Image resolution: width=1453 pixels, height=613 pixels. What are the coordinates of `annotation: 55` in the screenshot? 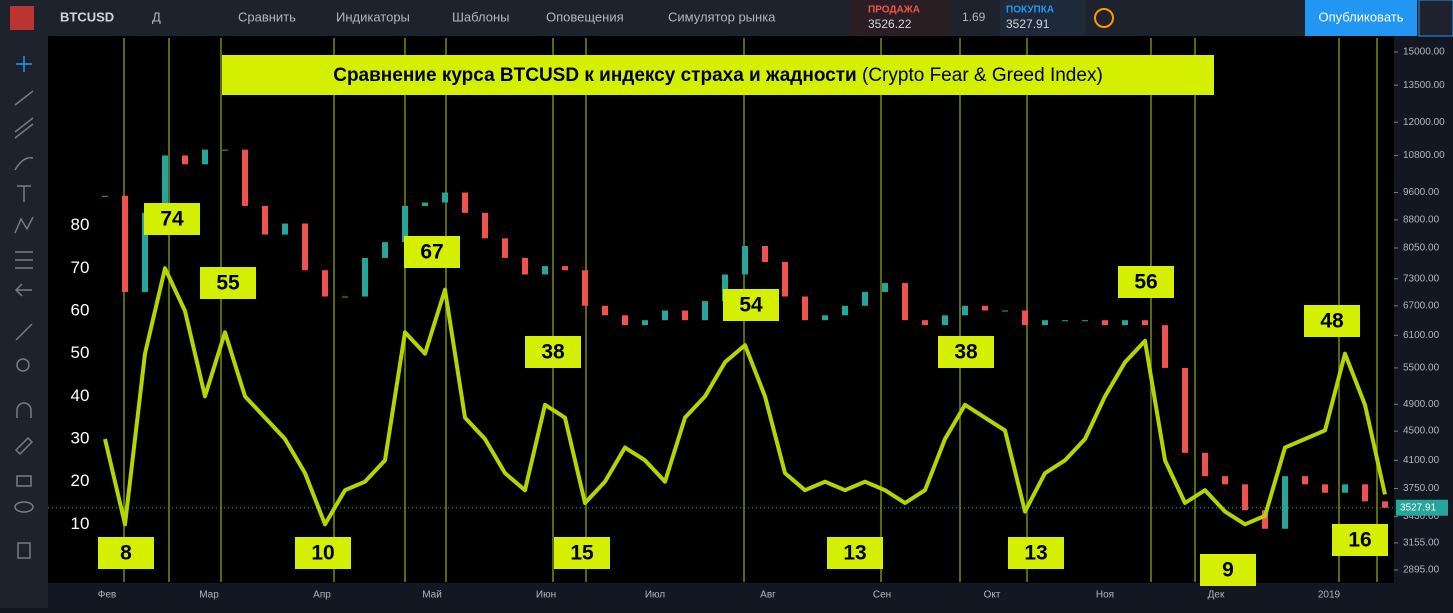 It's located at (228, 283).